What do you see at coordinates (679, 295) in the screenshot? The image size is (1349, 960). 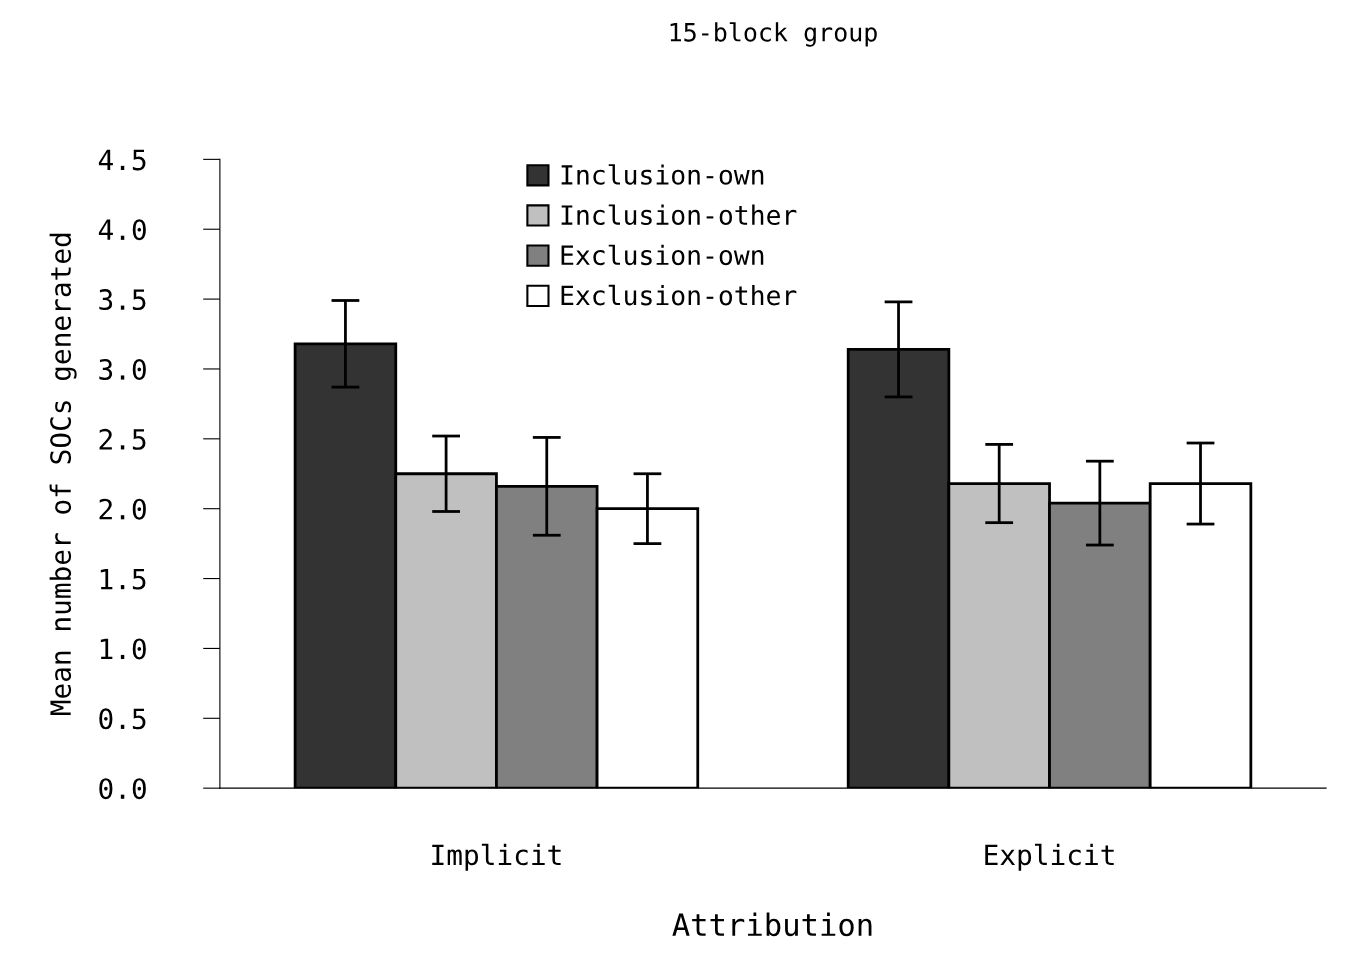 I see `legend-label: Exclusion-other` at bounding box center [679, 295].